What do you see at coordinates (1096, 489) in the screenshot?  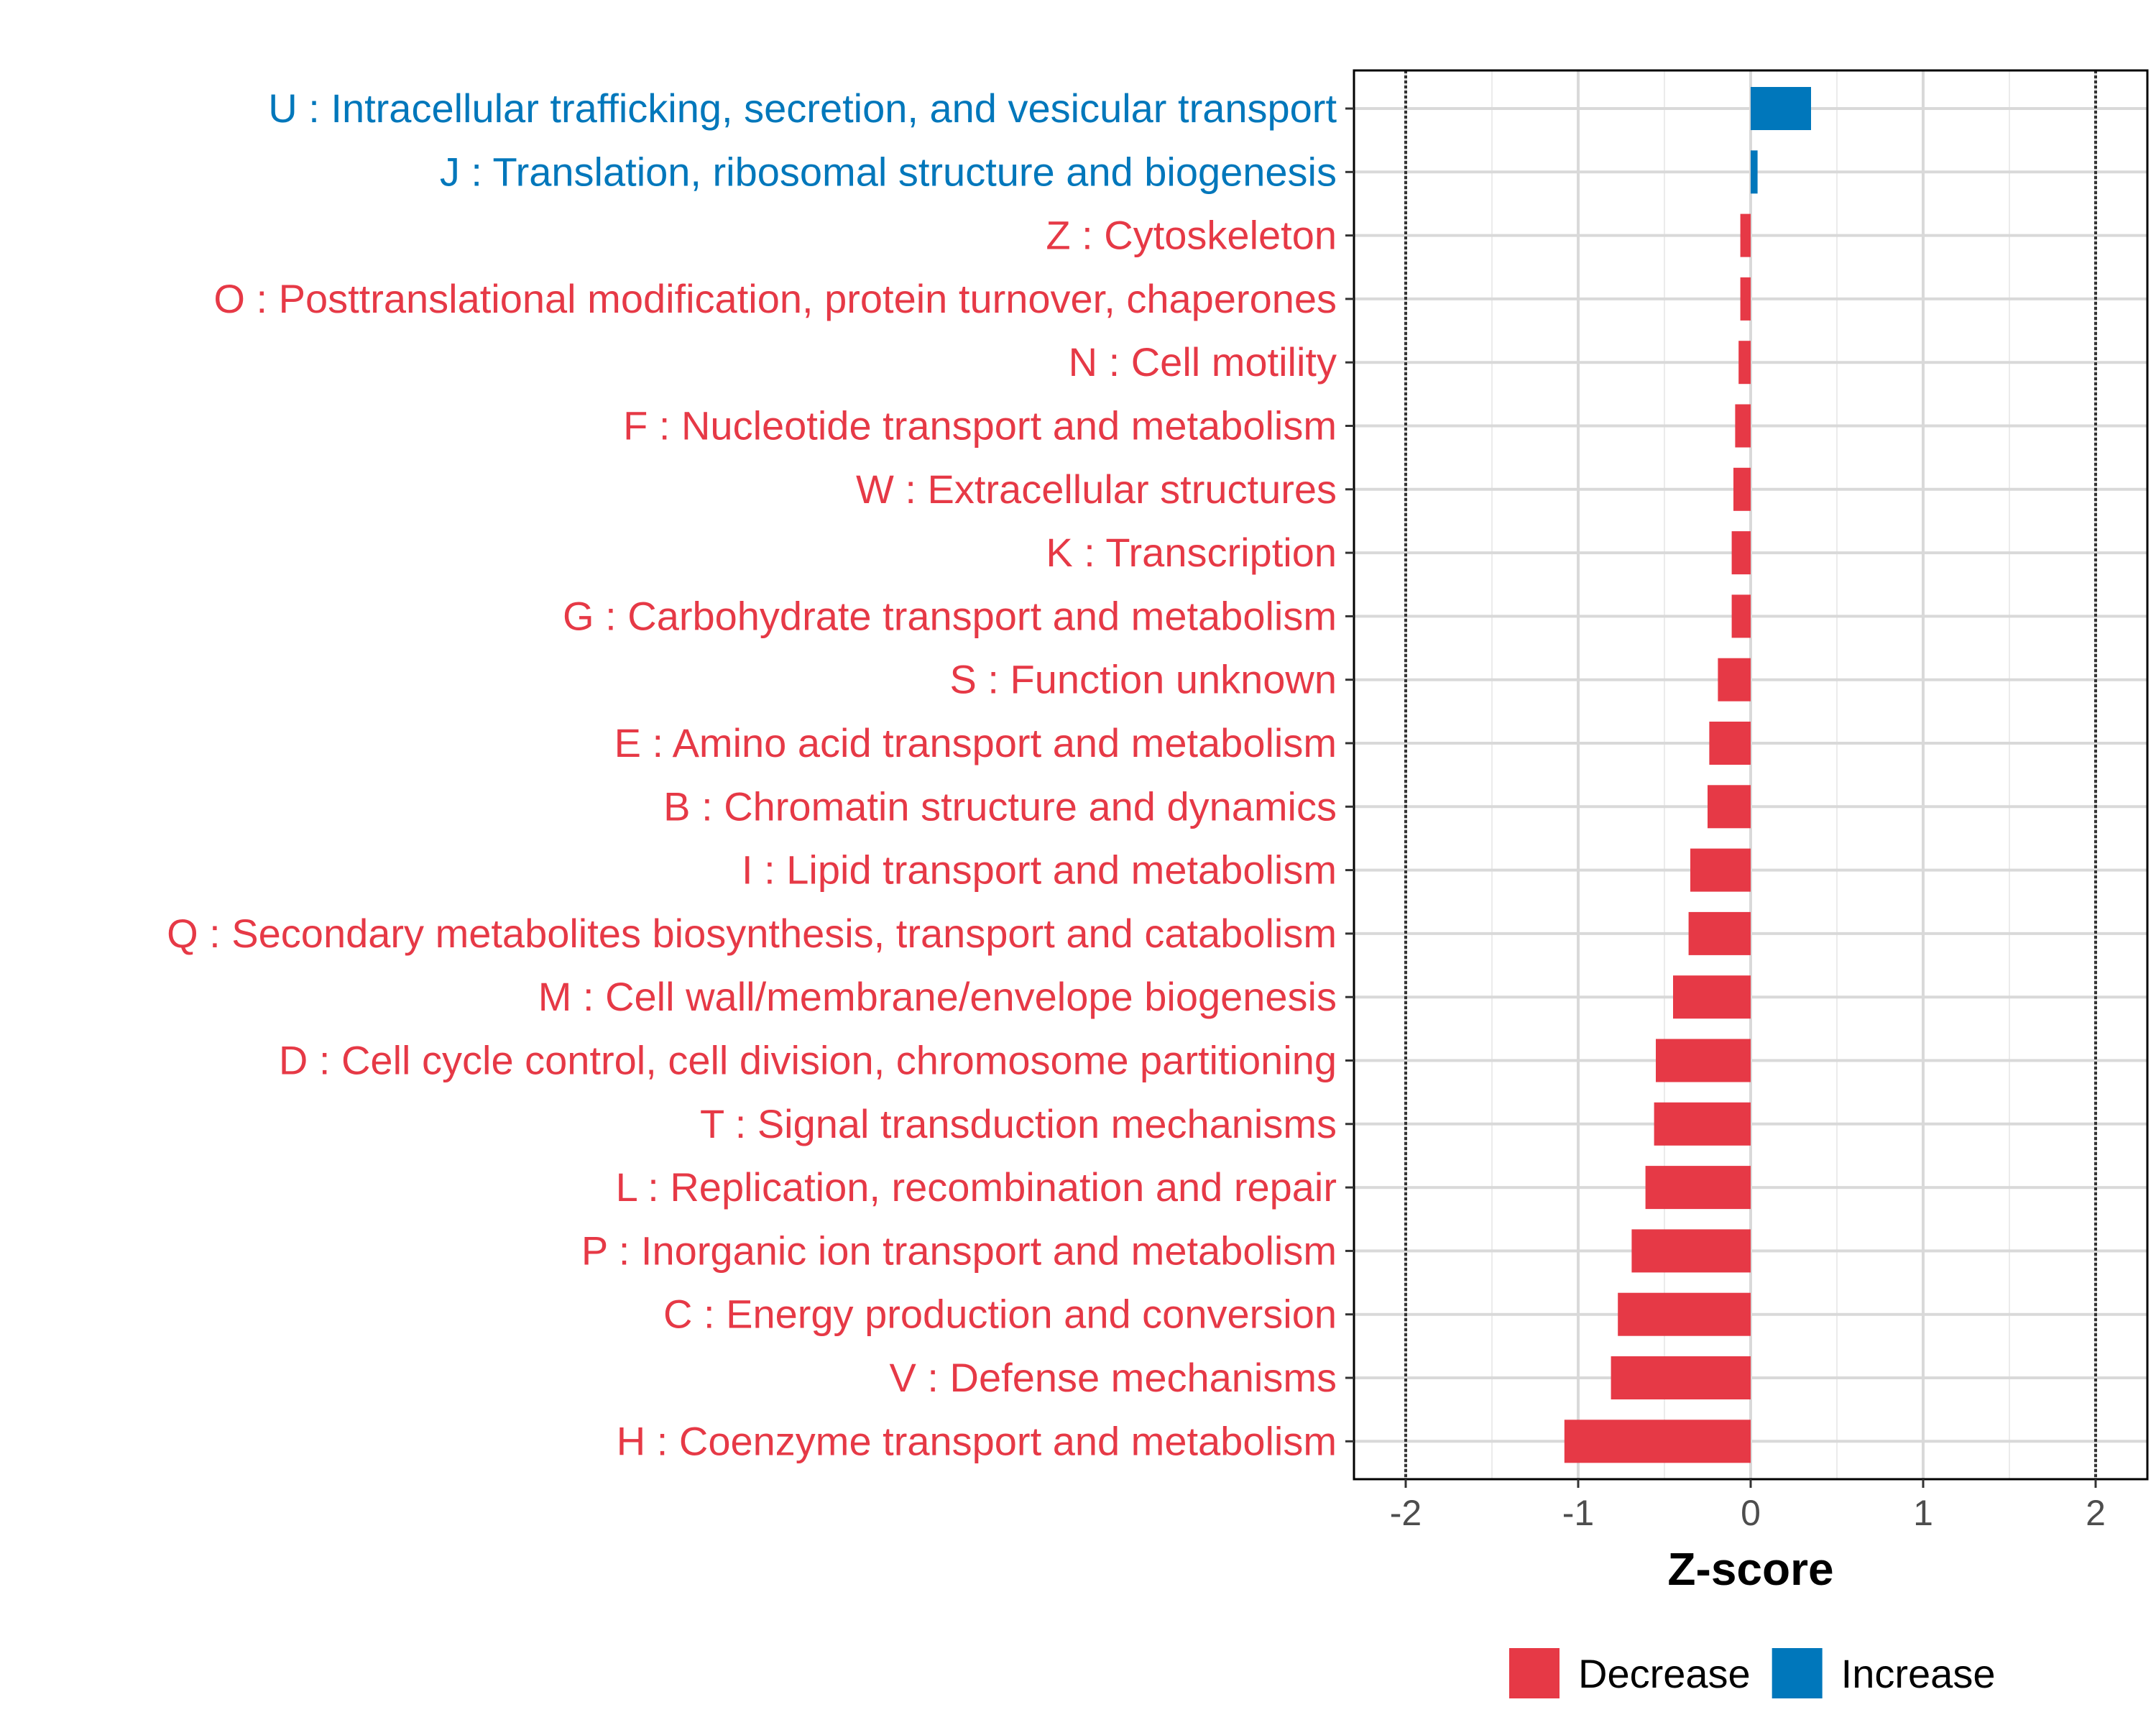 I see `category-label: W : Extracellular structures` at bounding box center [1096, 489].